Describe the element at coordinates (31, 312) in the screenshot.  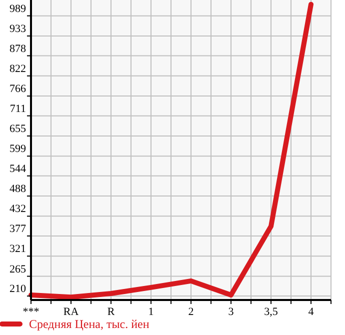
I see `x-tick-label: ***` at that location.